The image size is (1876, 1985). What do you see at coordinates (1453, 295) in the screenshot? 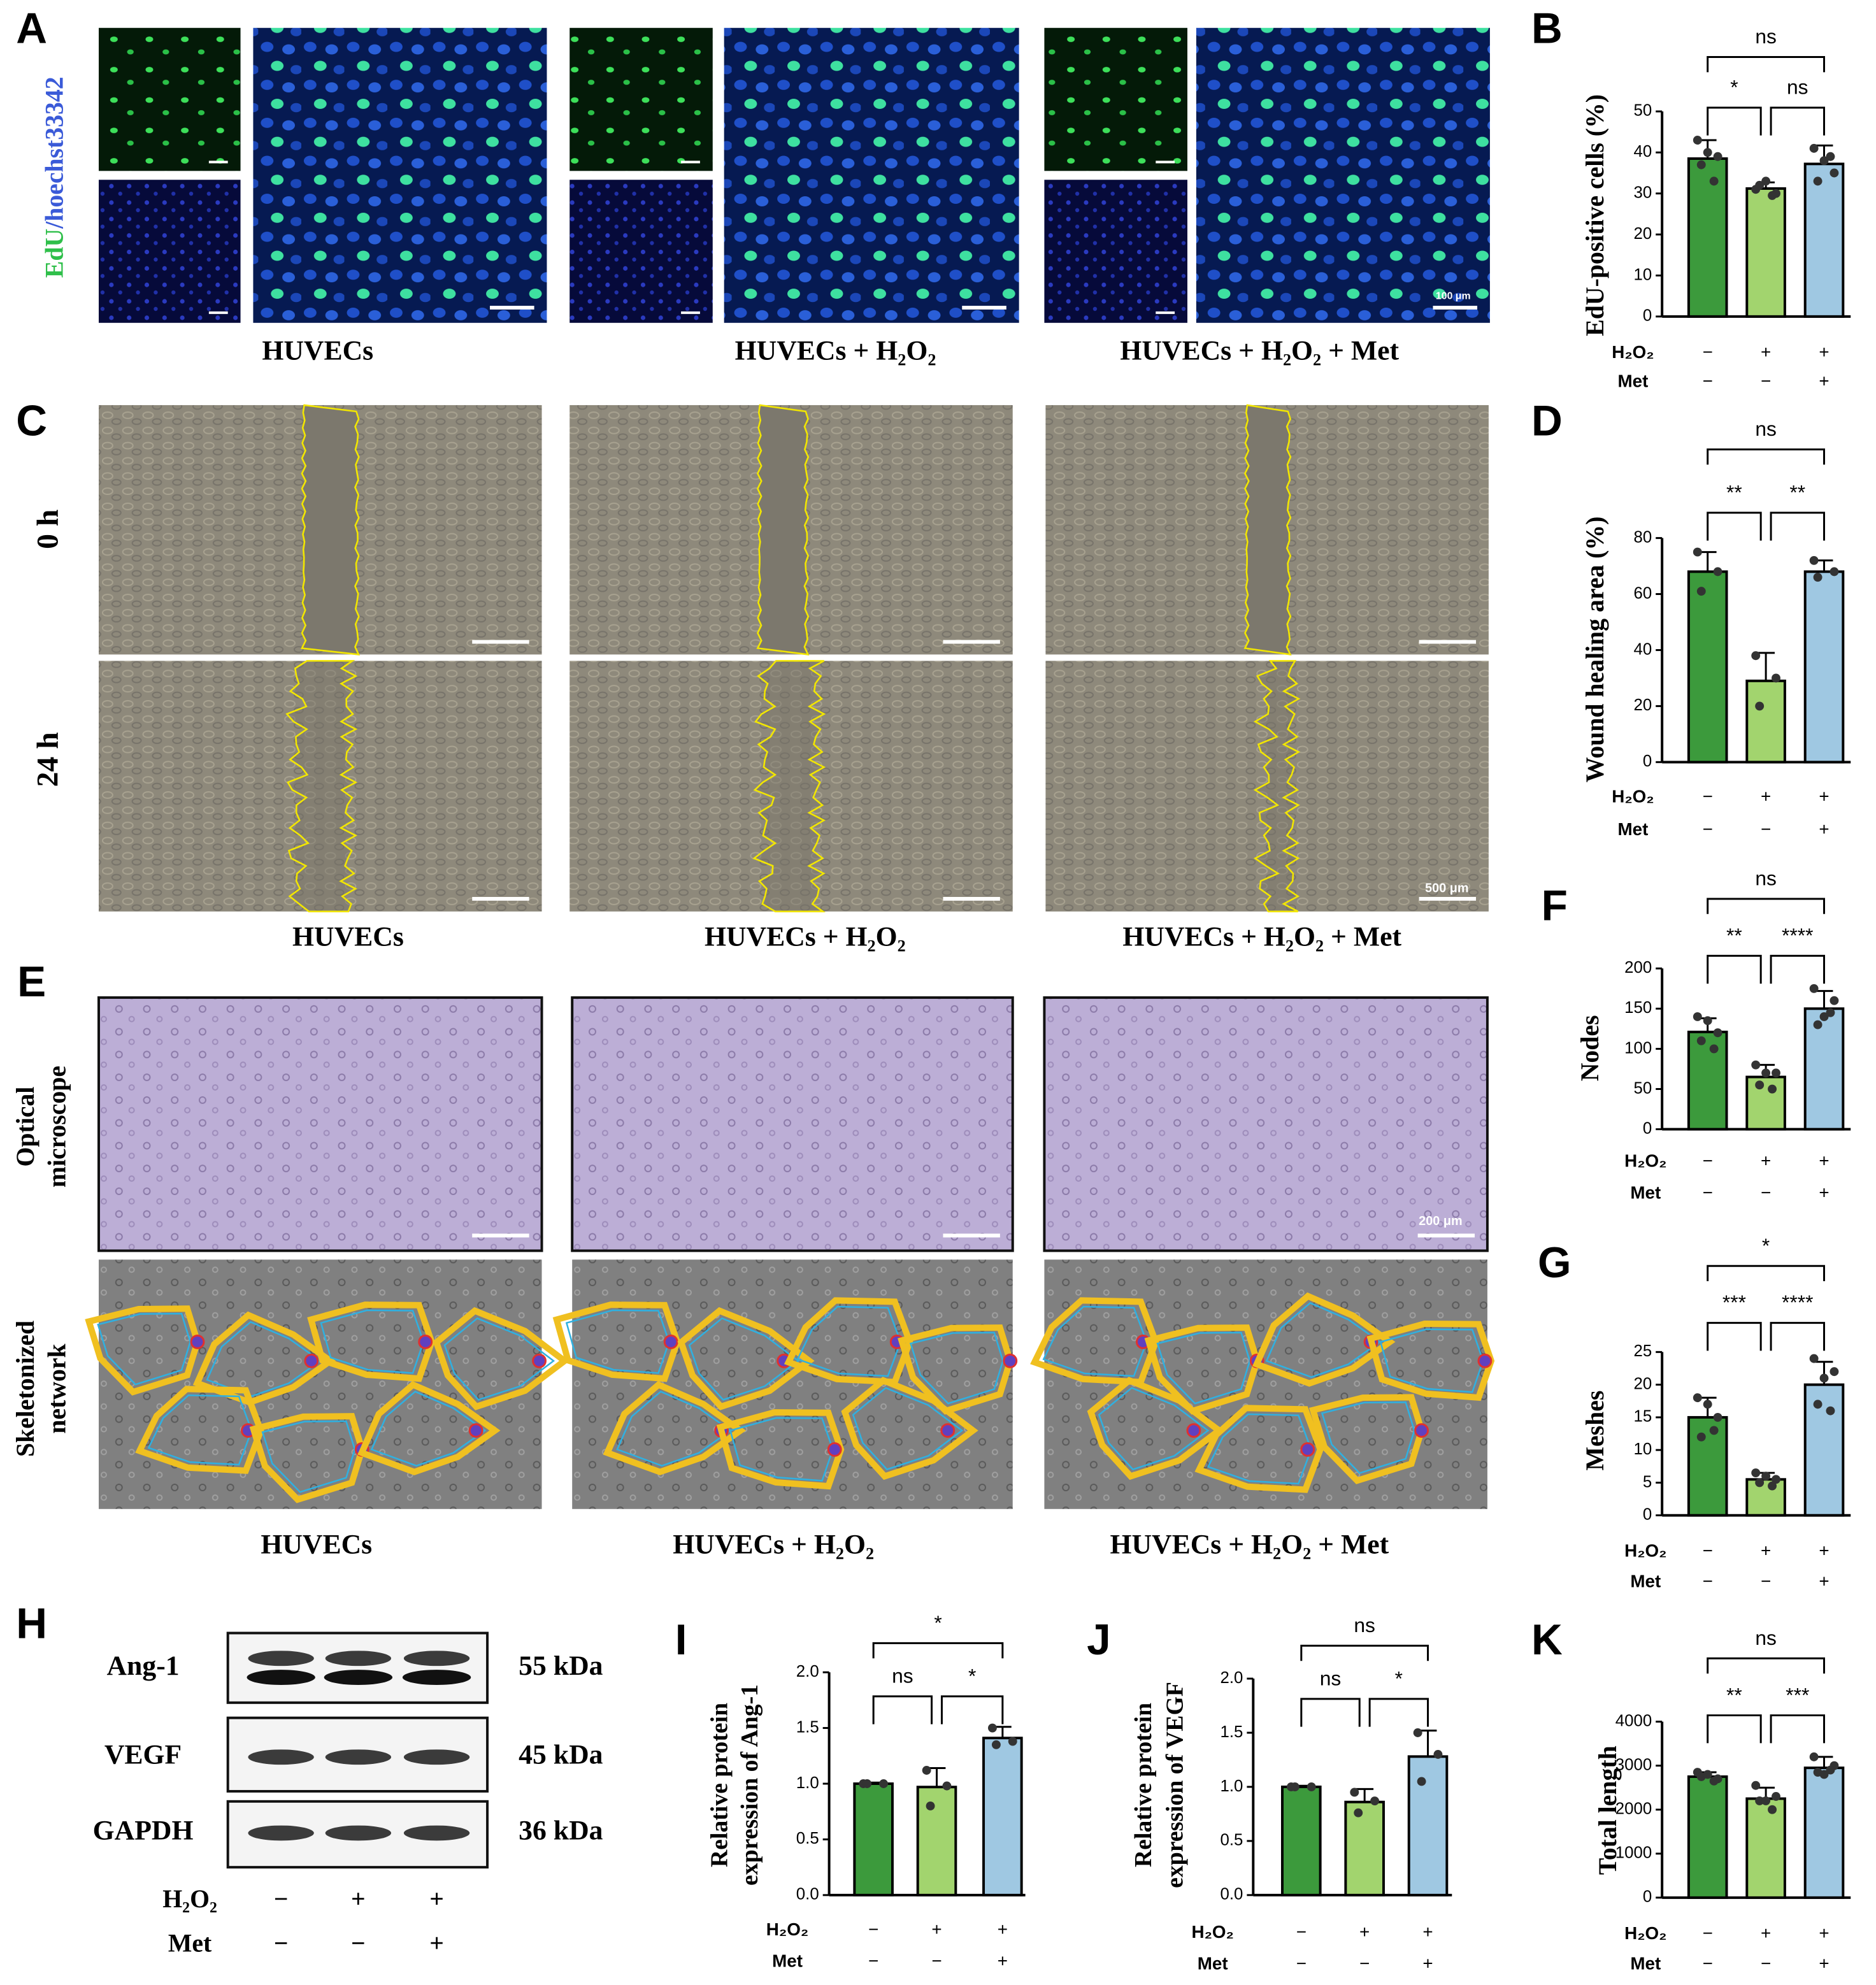
I see `scale-label: 100 μm` at bounding box center [1453, 295].